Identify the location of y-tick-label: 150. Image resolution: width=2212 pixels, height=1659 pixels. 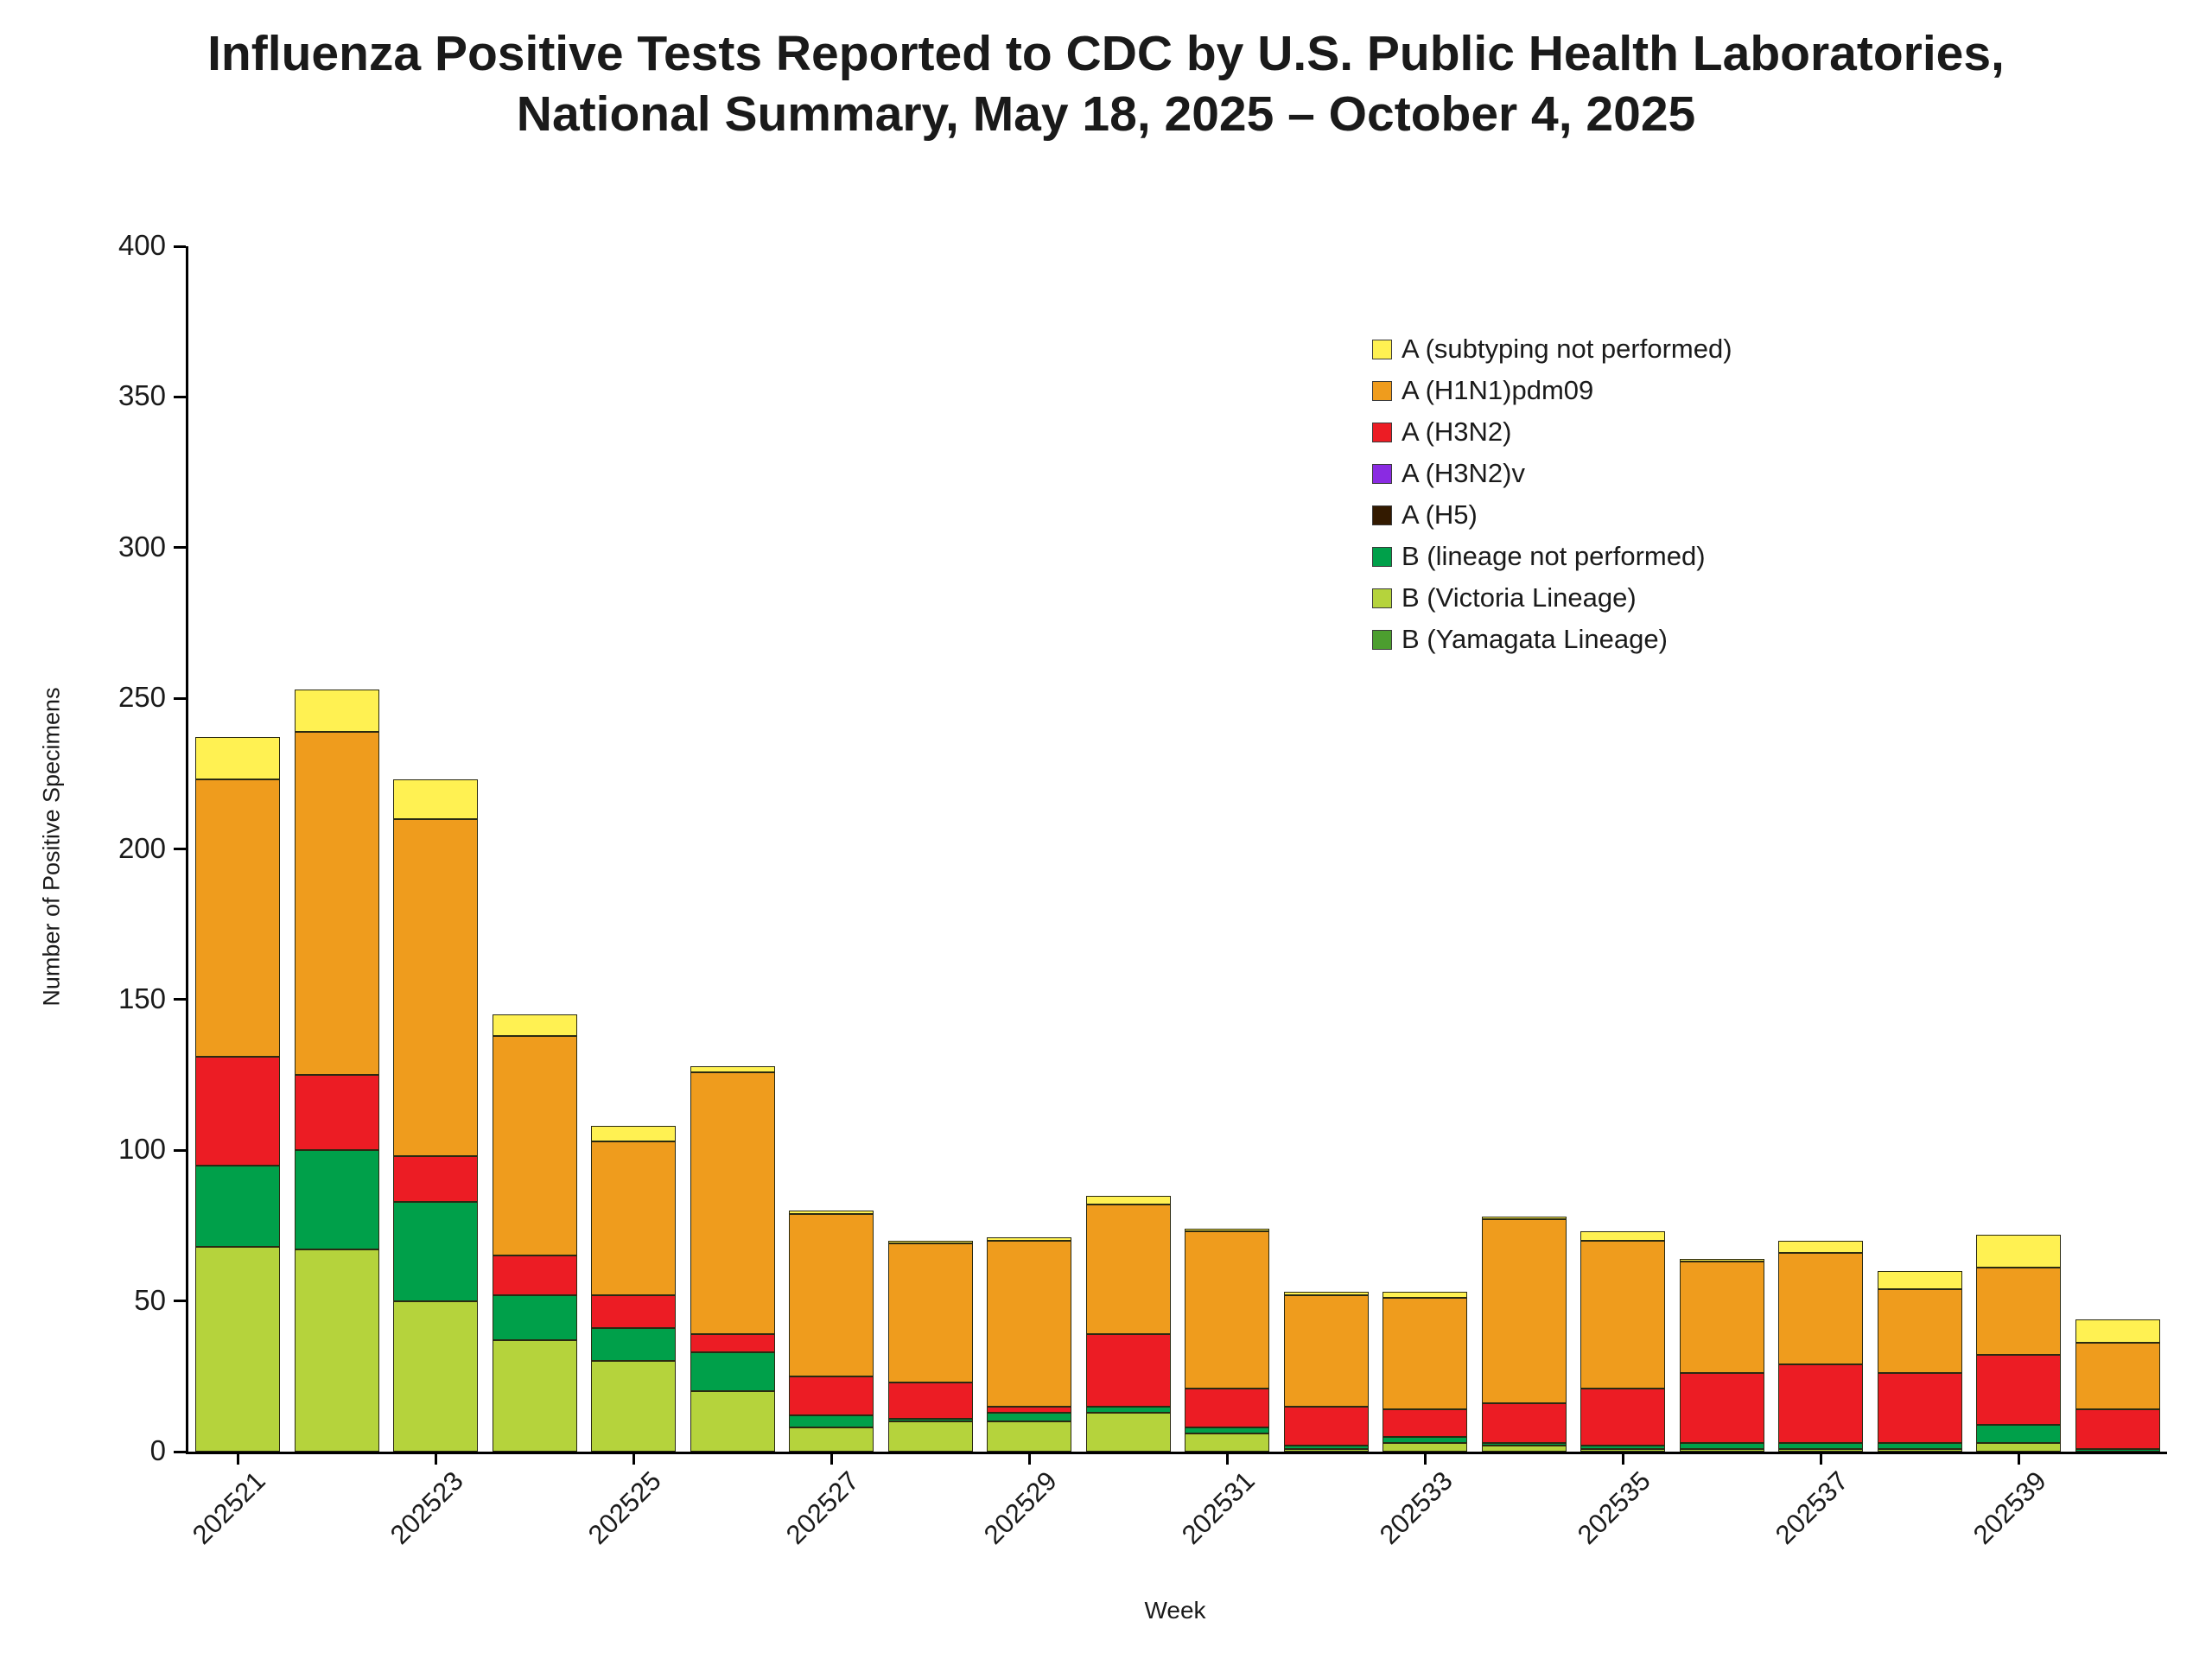
(142, 998).